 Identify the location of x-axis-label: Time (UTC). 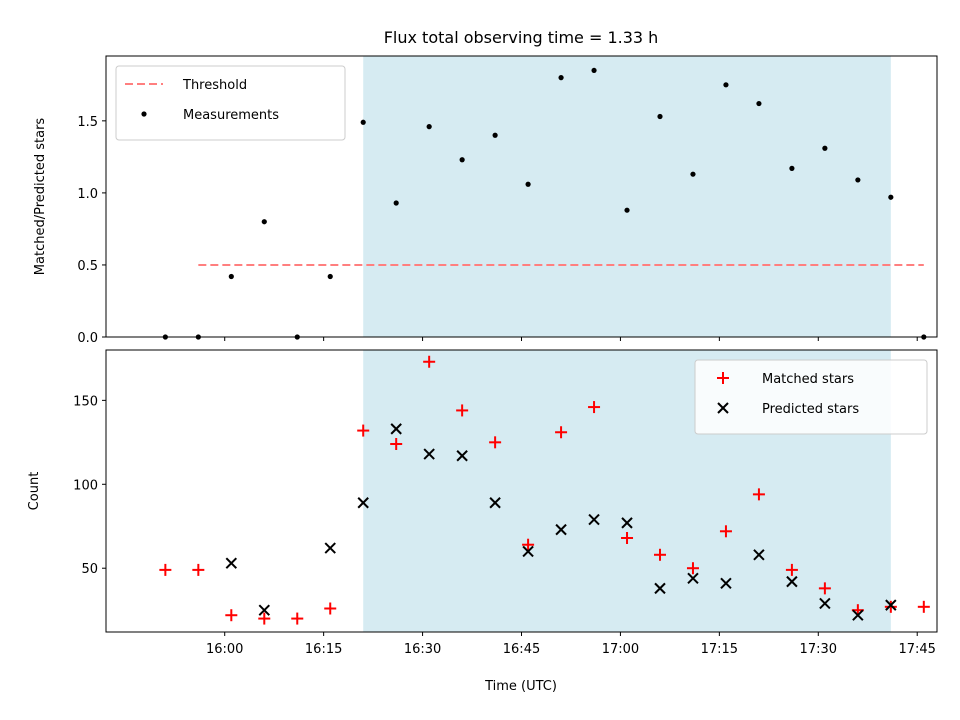
(520, 686).